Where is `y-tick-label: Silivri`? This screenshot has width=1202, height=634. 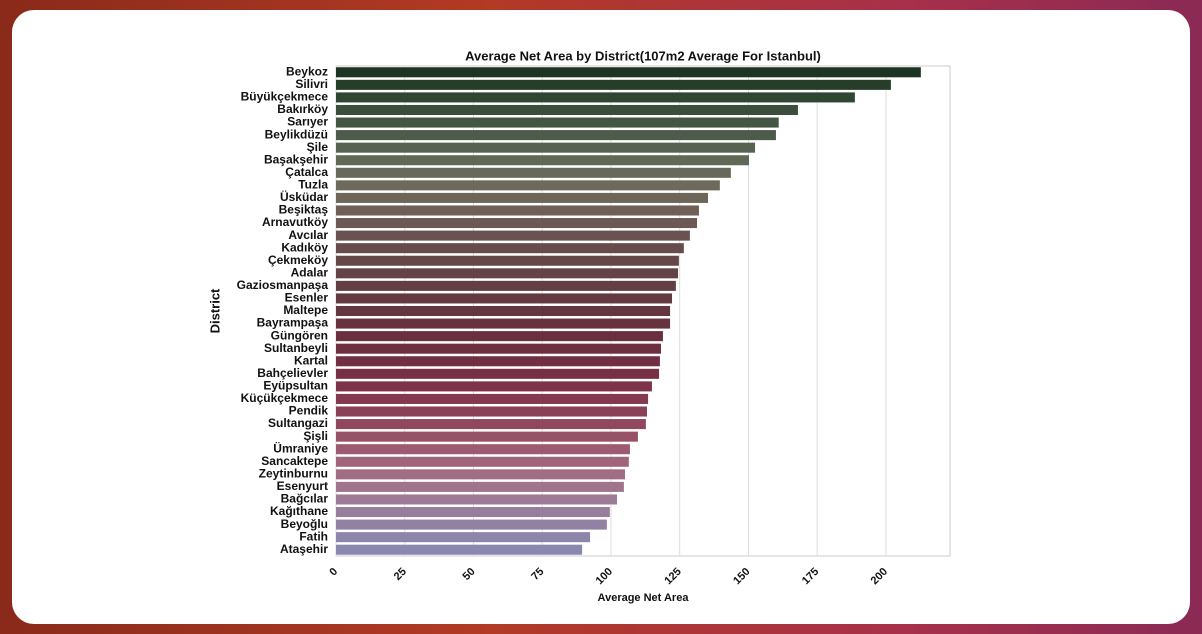 y-tick-label: Silivri is located at coordinates (311, 84).